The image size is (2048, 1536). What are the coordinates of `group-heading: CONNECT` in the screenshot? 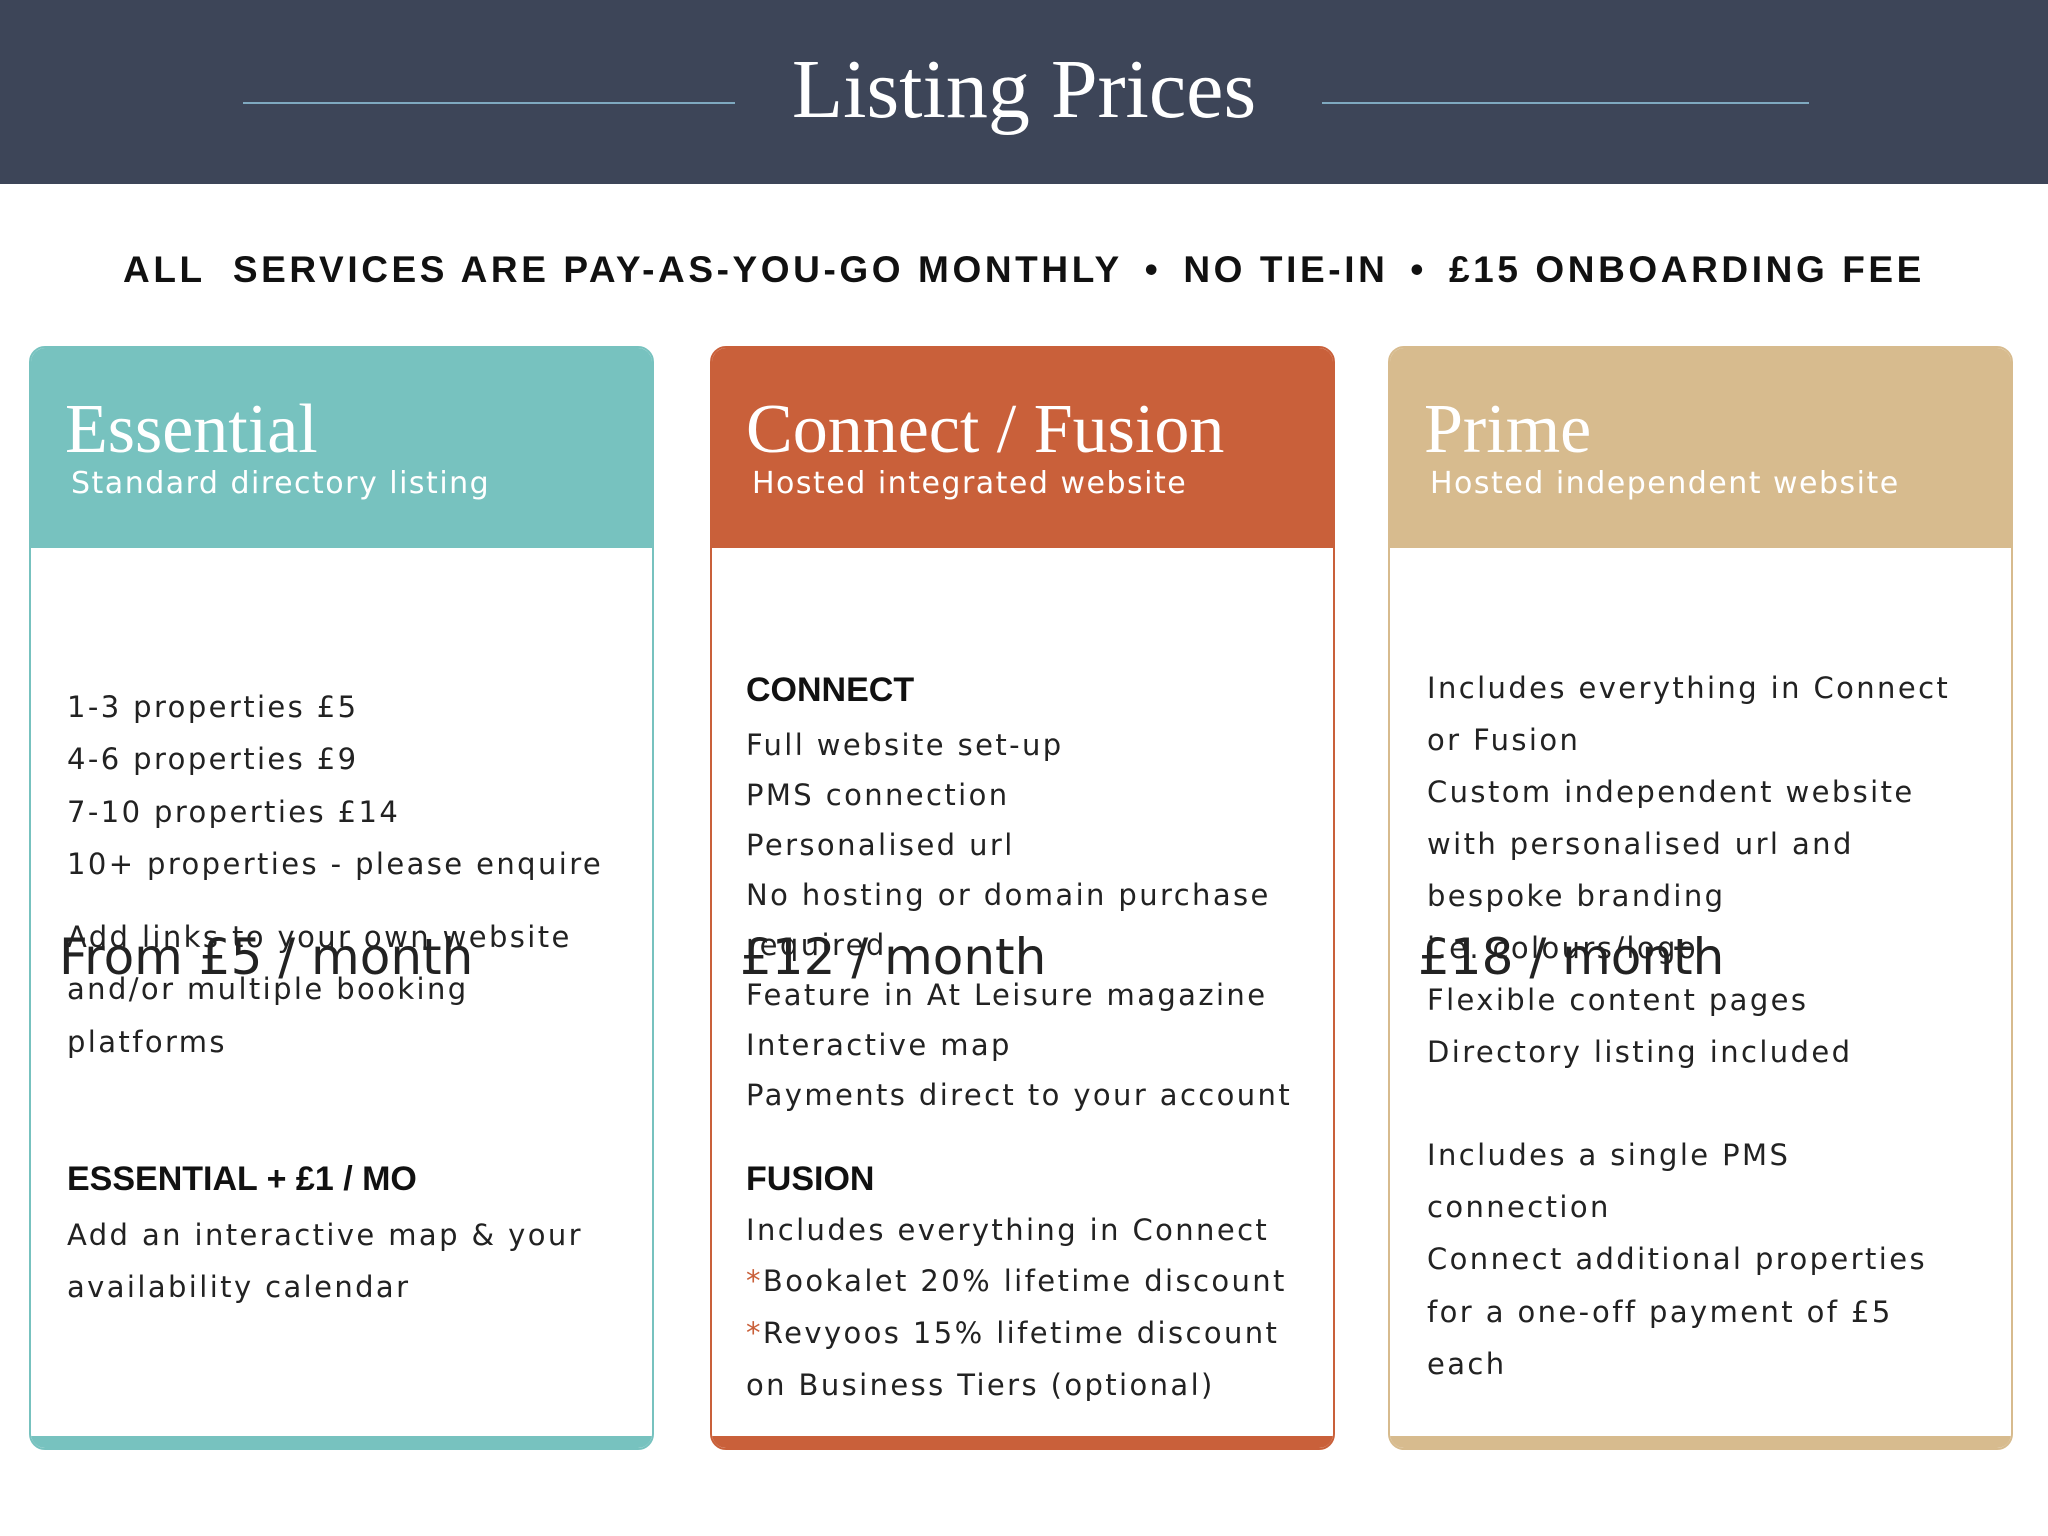 It's located at (830, 690).